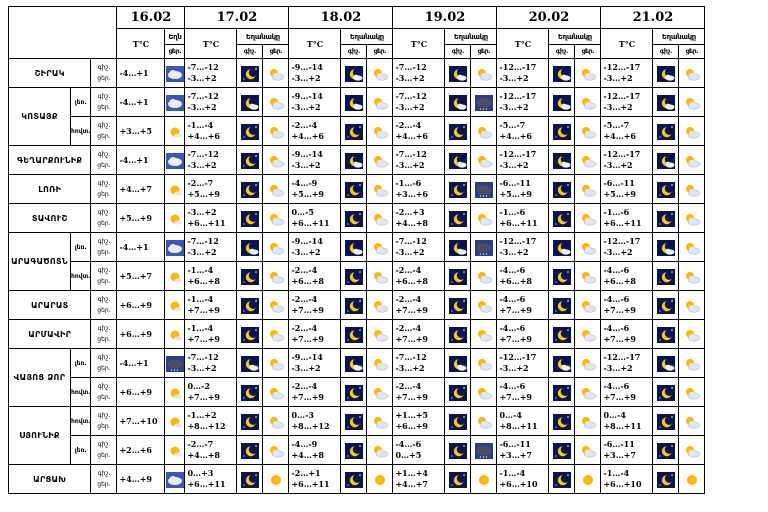 This screenshot has height=512, width=768. Describe the element at coordinates (203, 397) in the screenshot. I see `day-temperature: +7…+9` at that location.